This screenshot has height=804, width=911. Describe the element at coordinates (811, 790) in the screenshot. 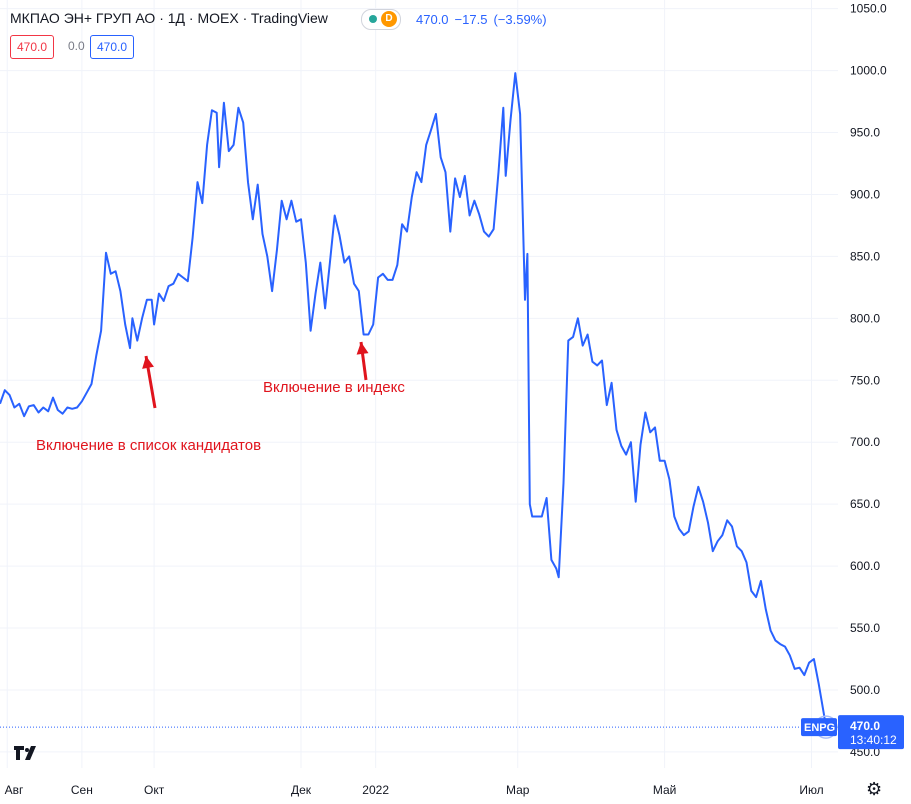

I see `x-tick-label: Июл` at that location.